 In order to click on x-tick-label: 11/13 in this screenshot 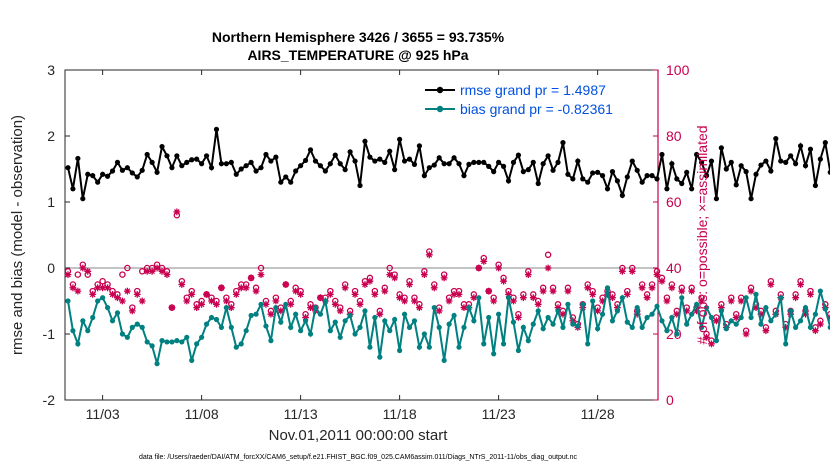, I will do `click(301, 414)`.